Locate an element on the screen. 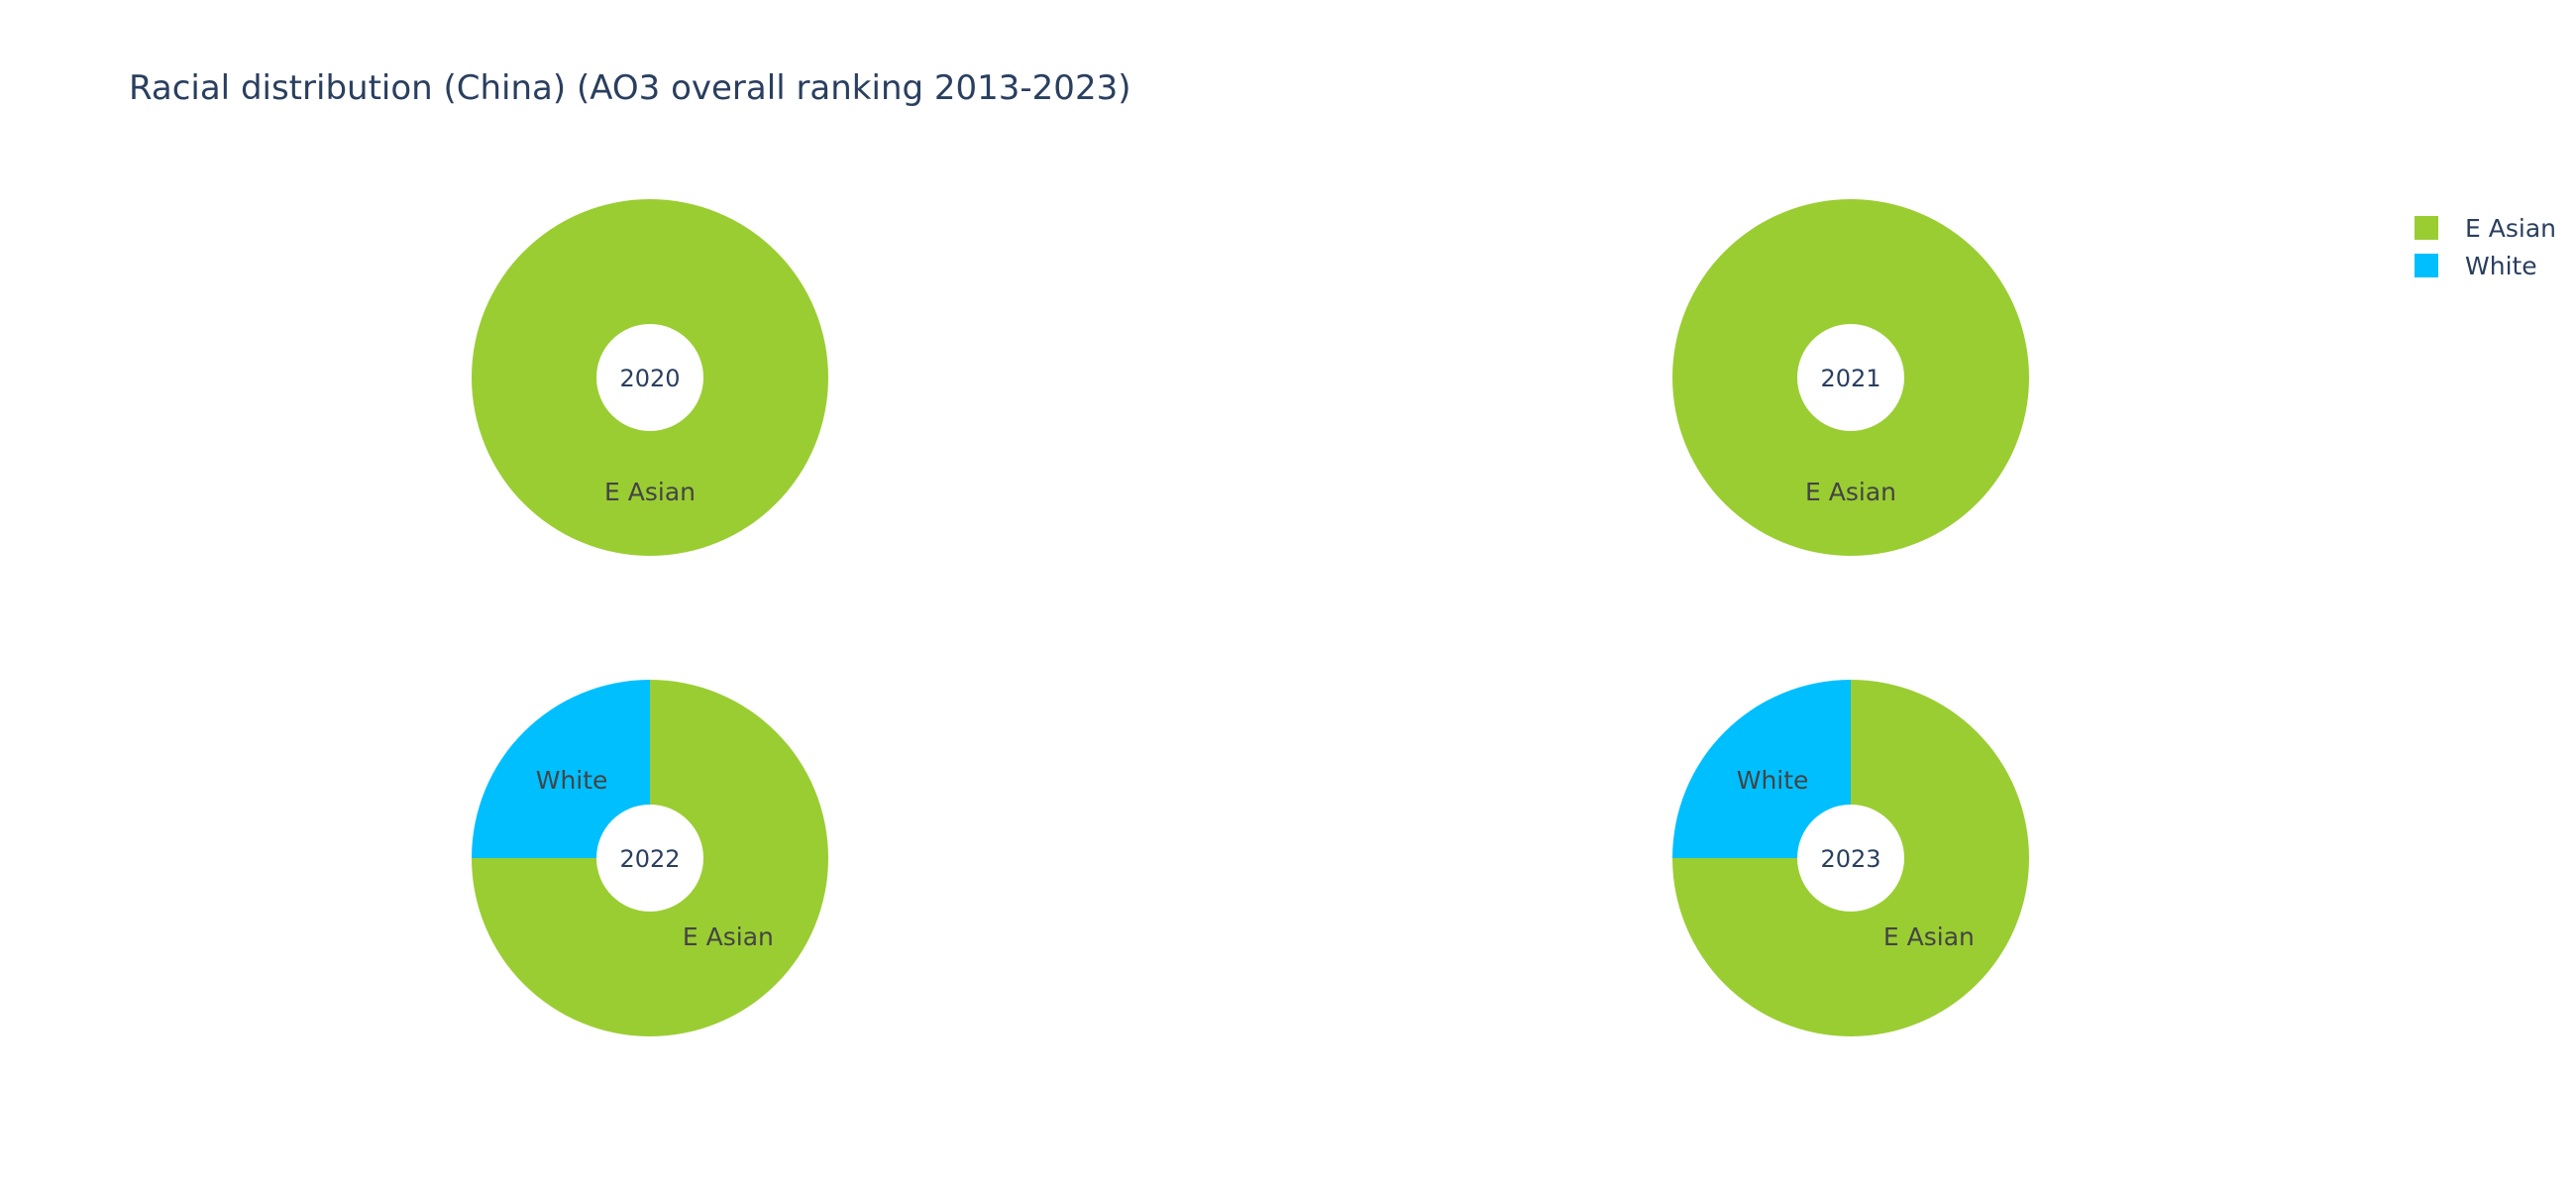 This screenshot has width=2576, height=1189. pie-2022: E Asian White 2022 is located at coordinates (650, 858).